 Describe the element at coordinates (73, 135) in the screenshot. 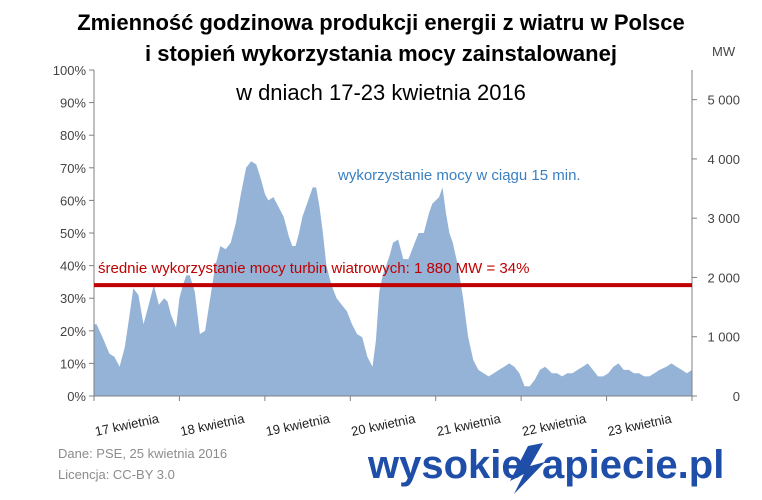

I see `left-tick-label: 80%` at that location.